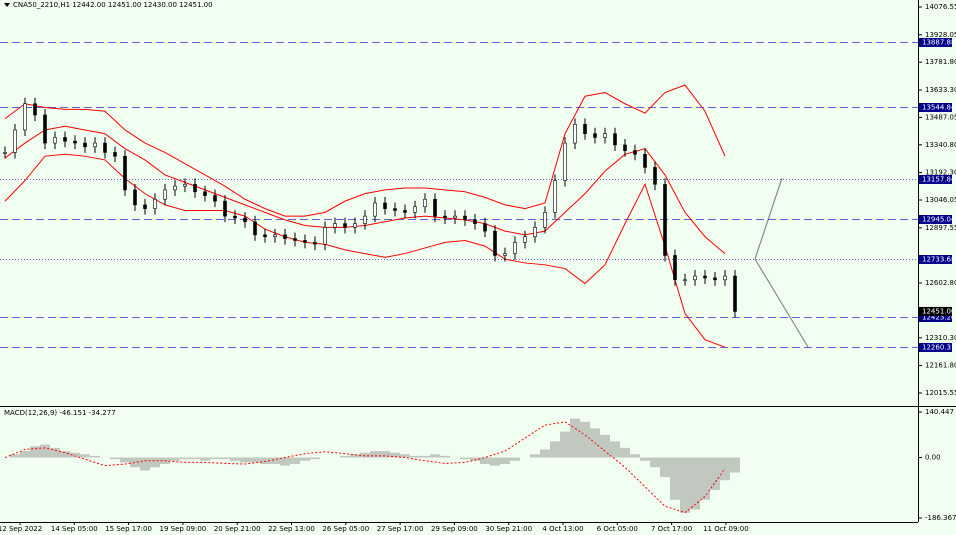  What do you see at coordinates (74, 529) in the screenshot?
I see `x-tick-label: 14 Sep 05:00` at bounding box center [74, 529].